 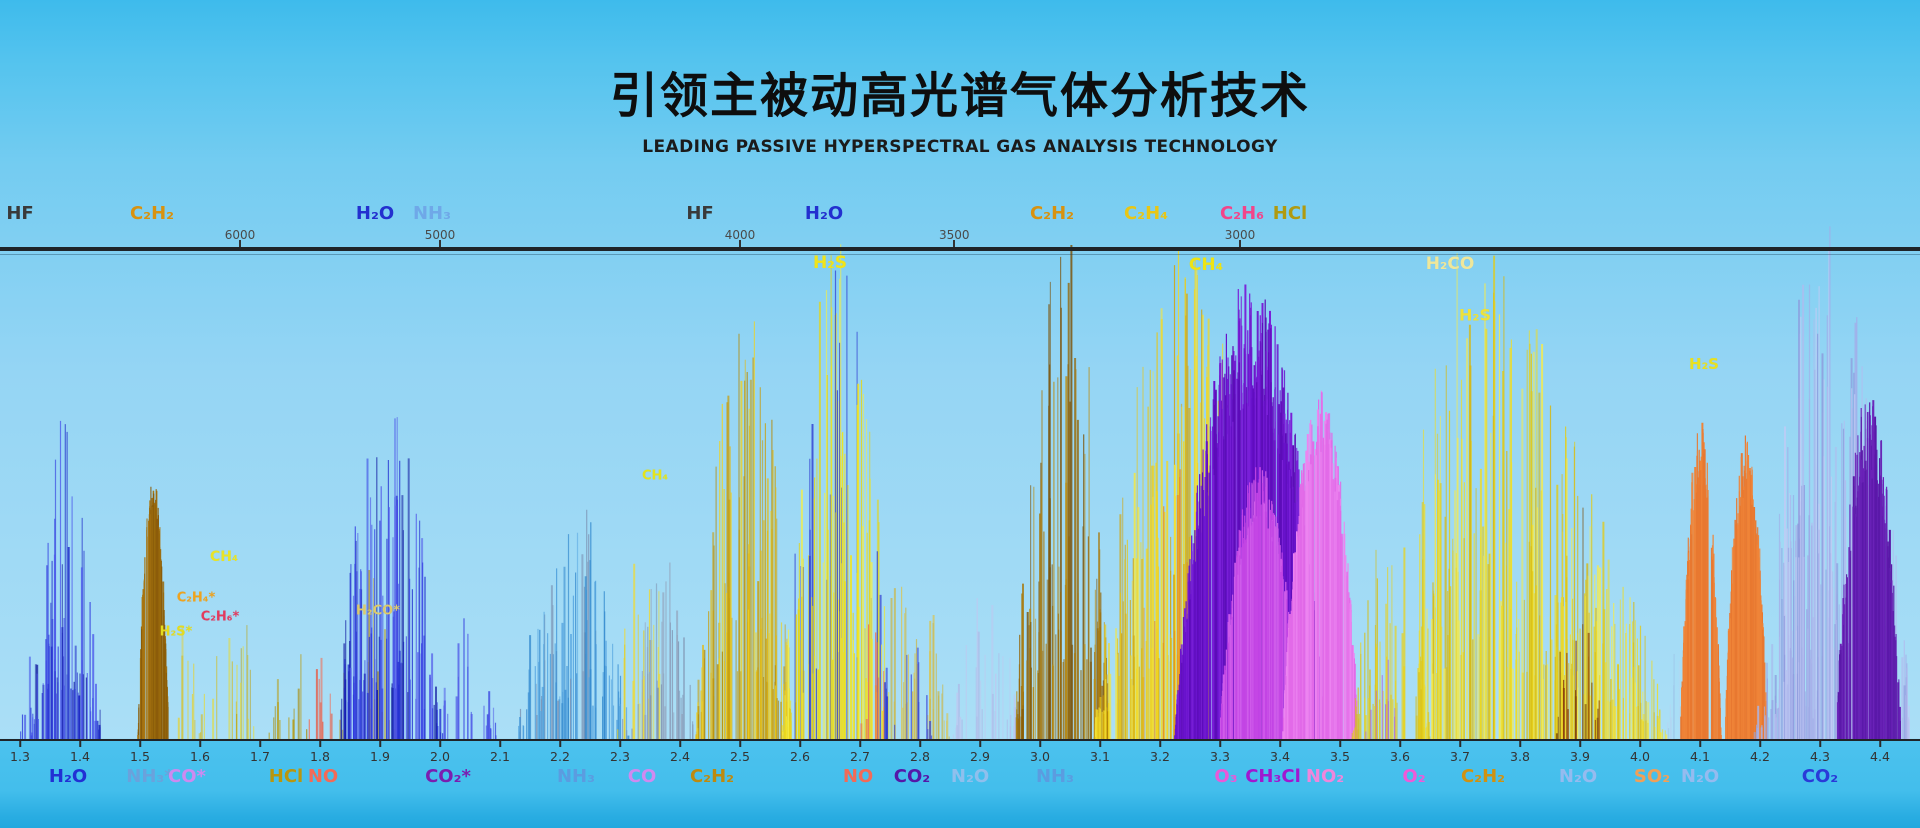 I want to click on wavelength-tick-label-2.4: 2.4, so click(x=680, y=756).